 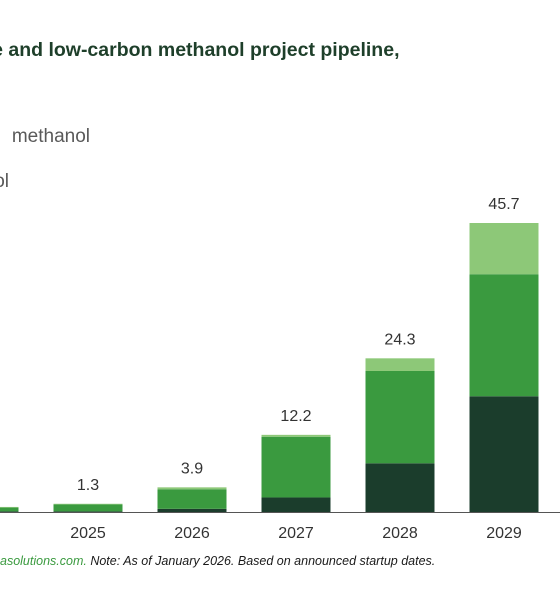 I want to click on bar-segment-light-2026, so click(x=192, y=488).